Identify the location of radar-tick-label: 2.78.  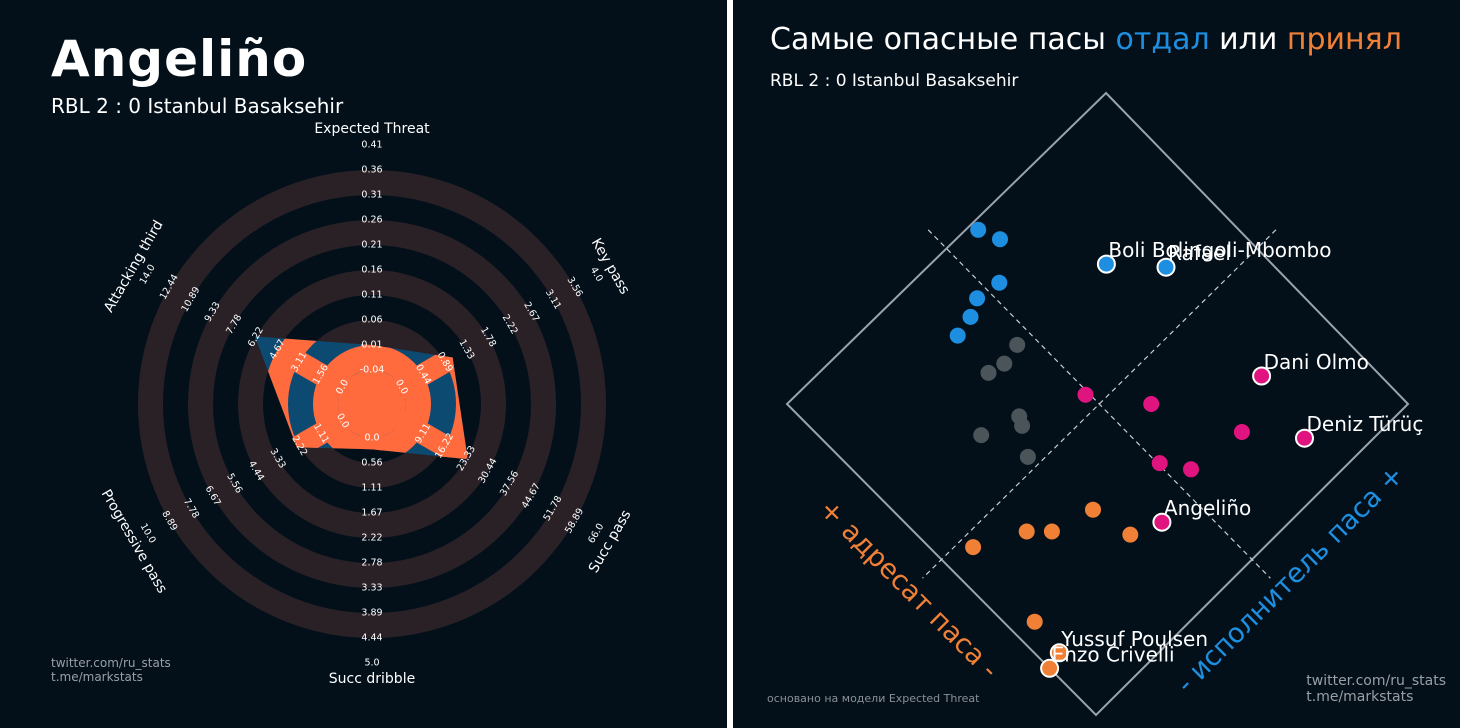
(371, 563).